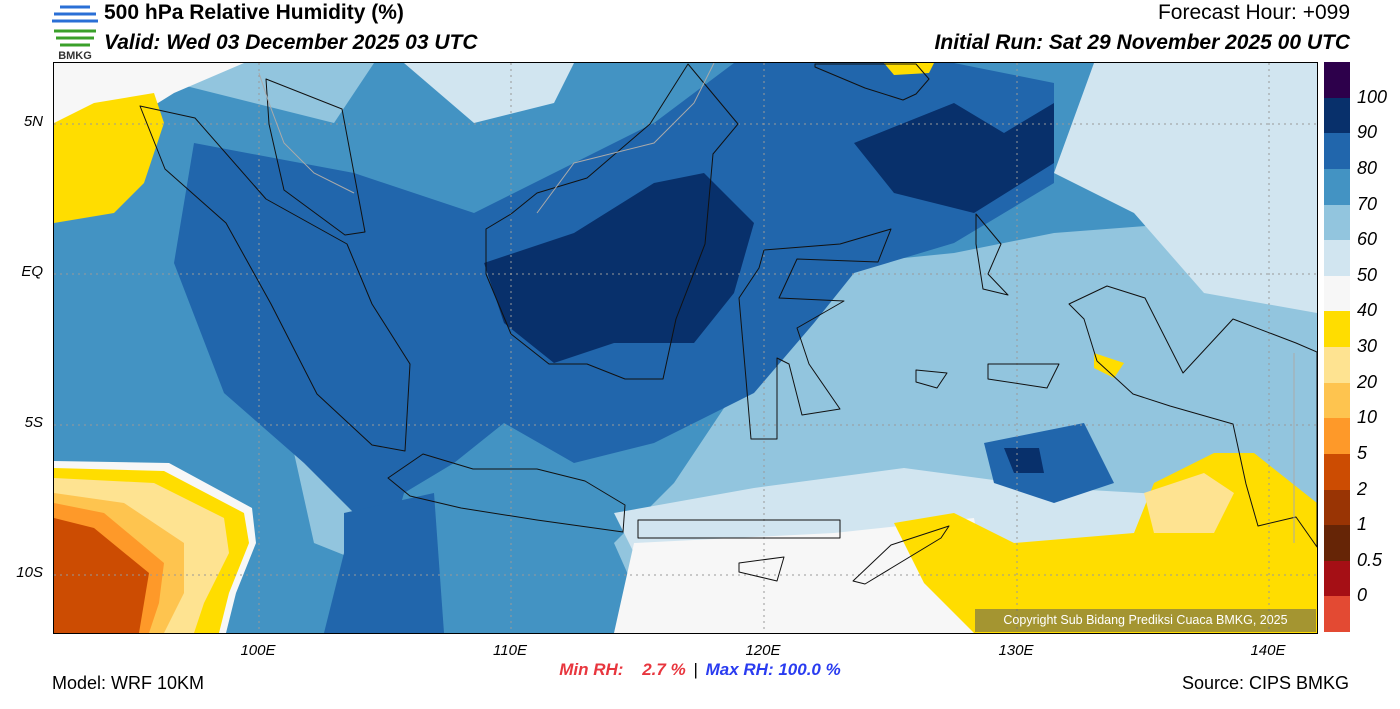 The height and width of the screenshot is (709, 1400). I want to click on colorbar-label: 50, so click(1367, 274).